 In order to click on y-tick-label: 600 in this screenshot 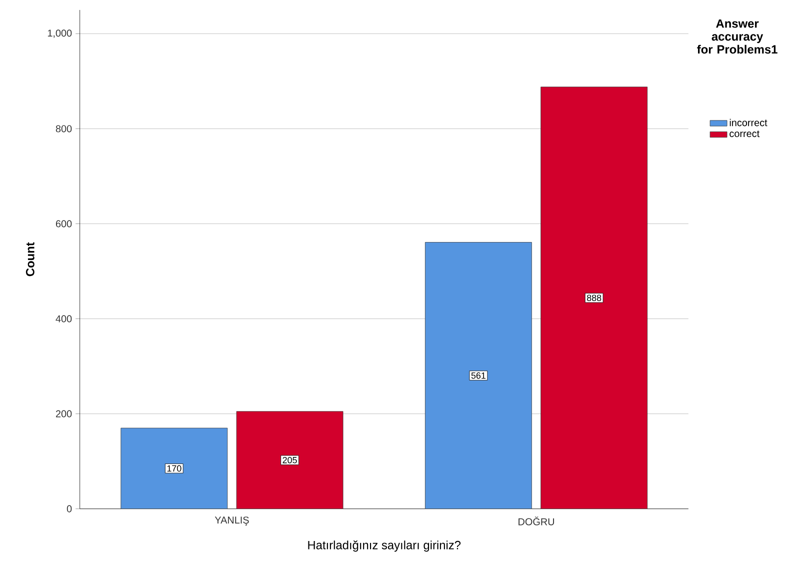, I will do `click(64, 224)`.